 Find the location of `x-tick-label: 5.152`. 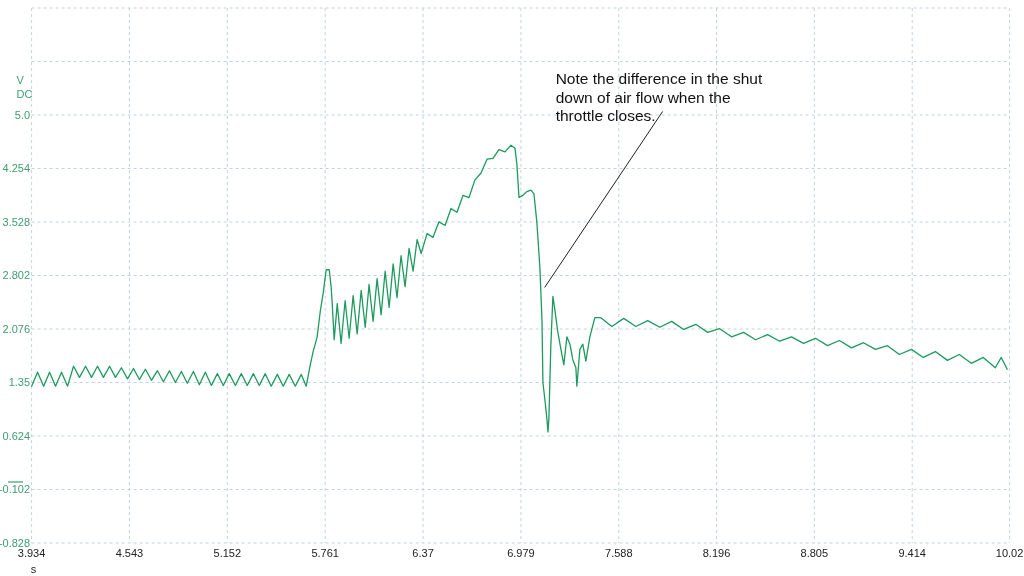

x-tick-label: 5.152 is located at coordinates (227, 553).